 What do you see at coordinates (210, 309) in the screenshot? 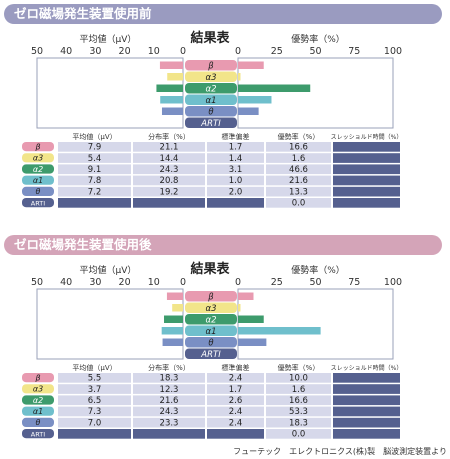
I see `category-label: α3` at bounding box center [210, 309].